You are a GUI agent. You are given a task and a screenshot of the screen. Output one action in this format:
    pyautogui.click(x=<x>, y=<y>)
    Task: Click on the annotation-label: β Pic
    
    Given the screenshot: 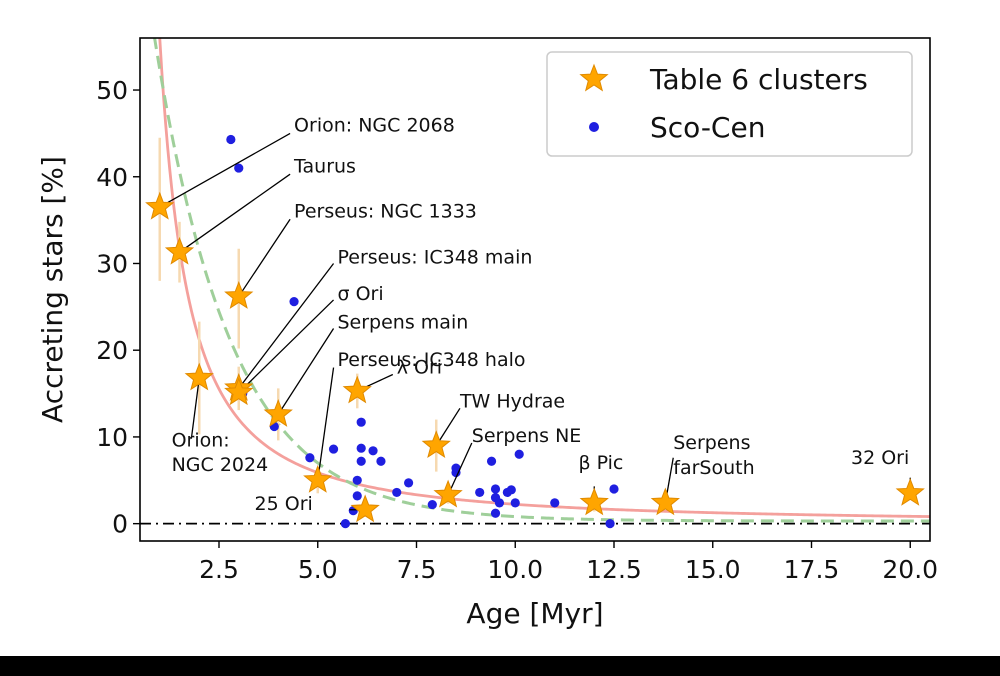 What is the action you would take?
    pyautogui.click(x=600, y=463)
    